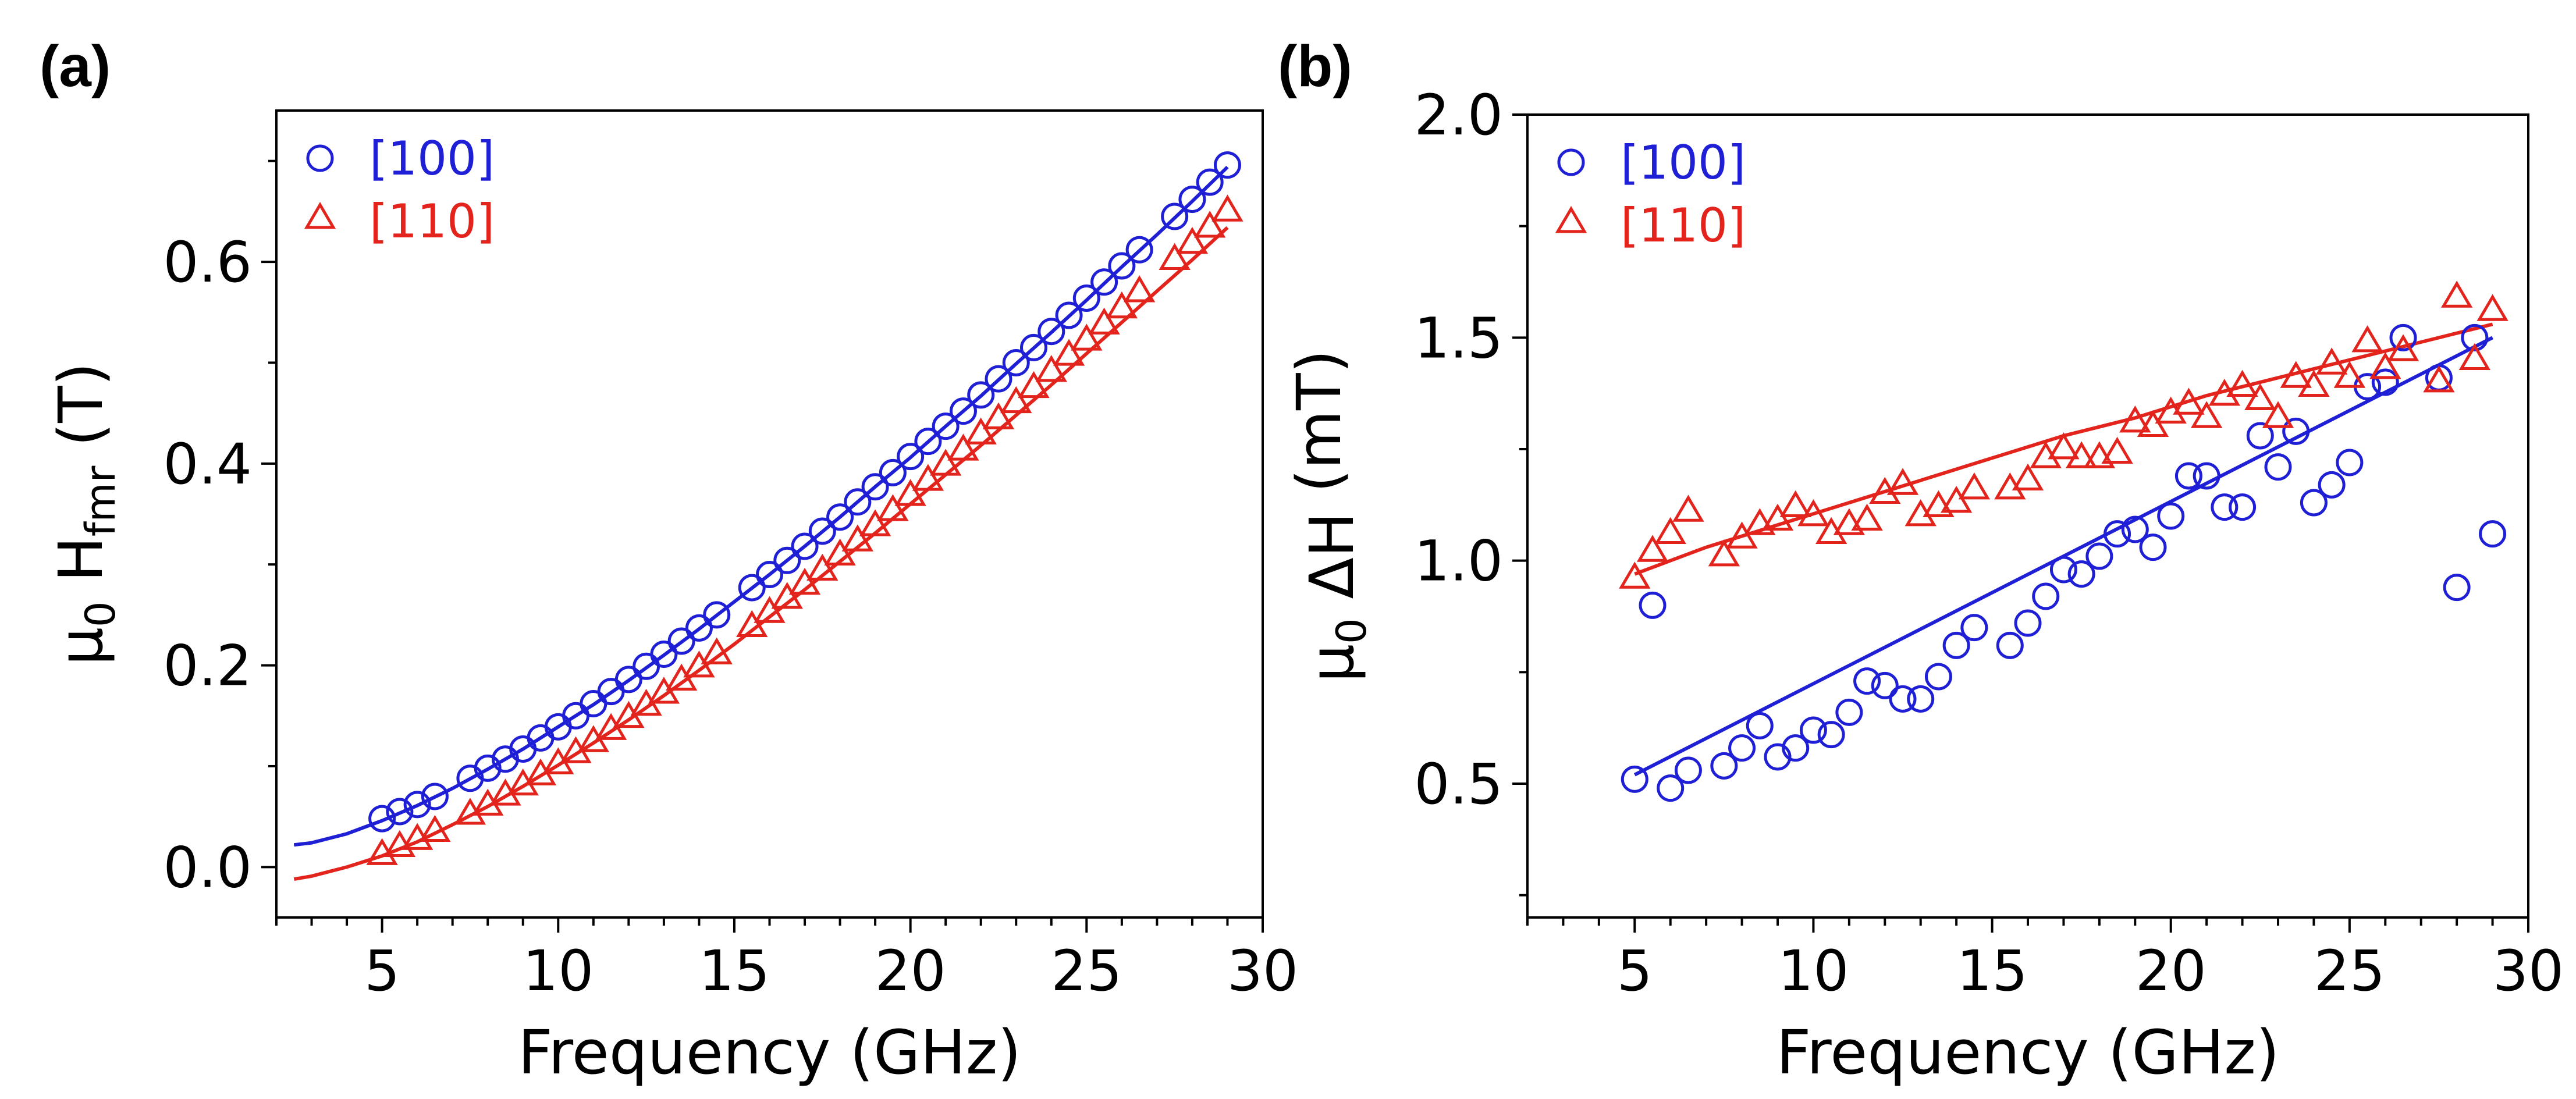 This screenshot has width=2576, height=1099. Describe the element at coordinates (787, 961) in the screenshot. I see `panel-a-x-axis: 5 10 15 20 25 30` at that location.